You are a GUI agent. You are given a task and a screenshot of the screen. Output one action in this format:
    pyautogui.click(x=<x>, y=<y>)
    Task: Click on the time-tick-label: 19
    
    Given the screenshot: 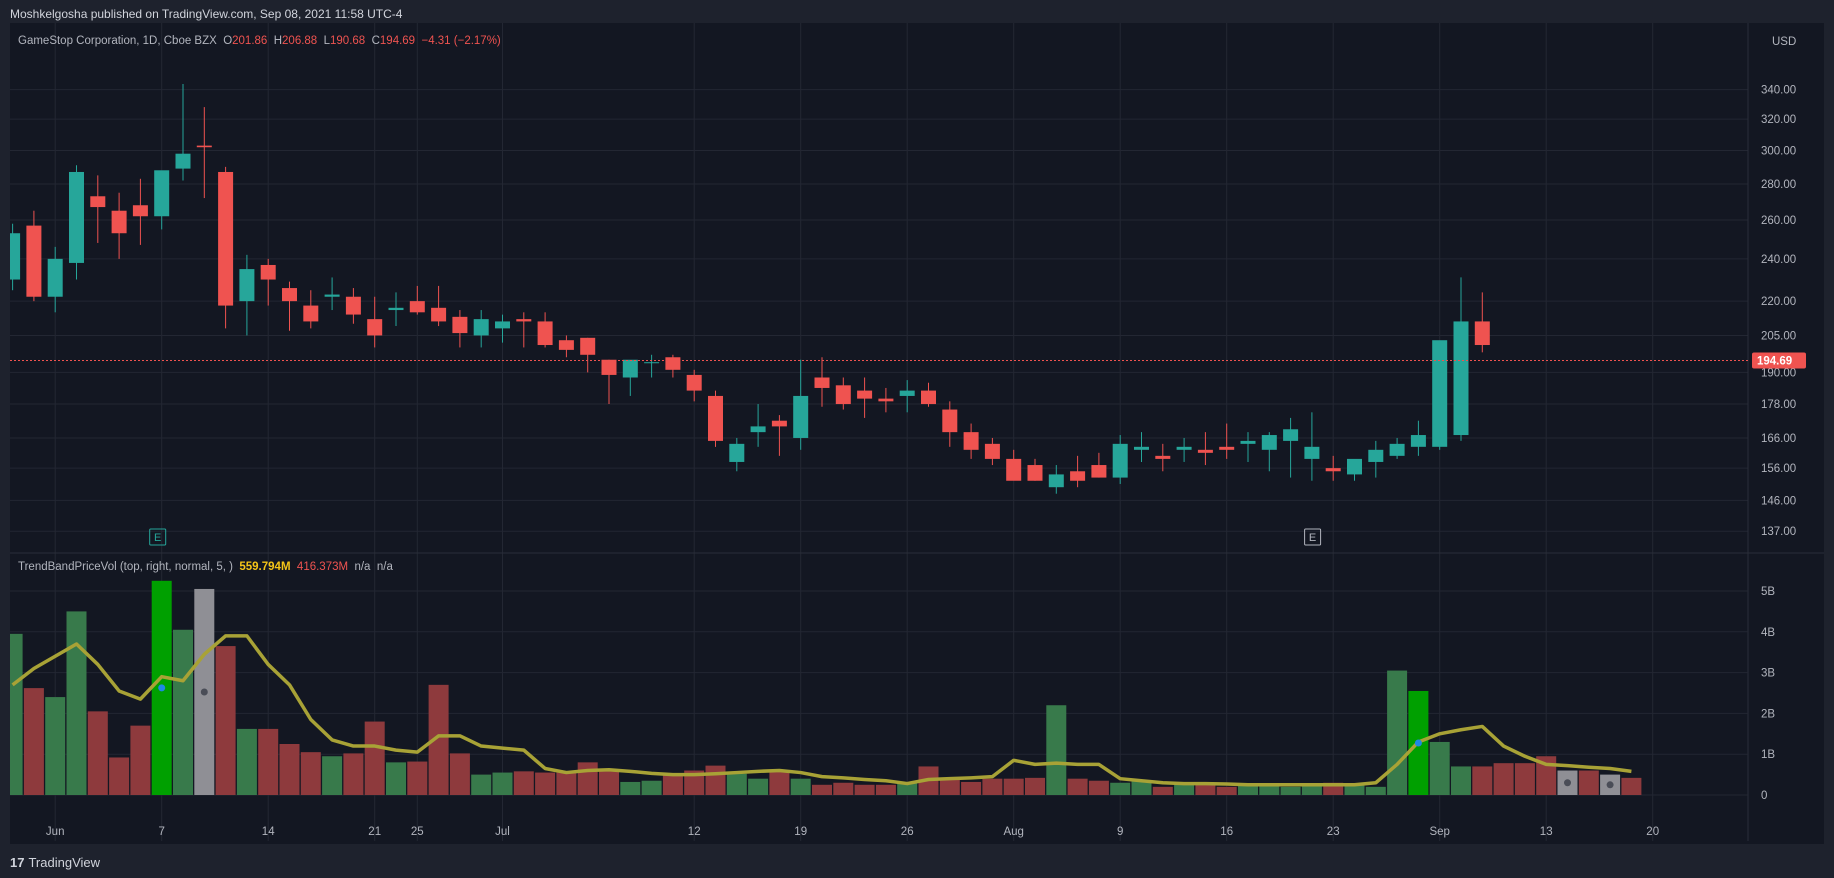 What is the action you would take?
    pyautogui.click(x=800, y=832)
    